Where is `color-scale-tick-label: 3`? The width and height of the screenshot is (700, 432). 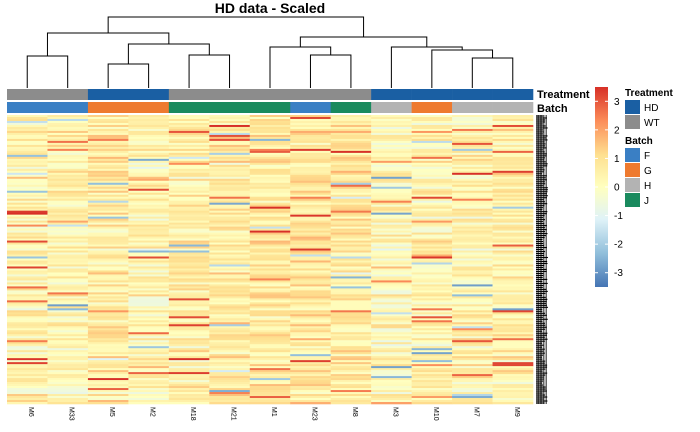 color-scale-tick-label: 3 is located at coordinates (617, 102).